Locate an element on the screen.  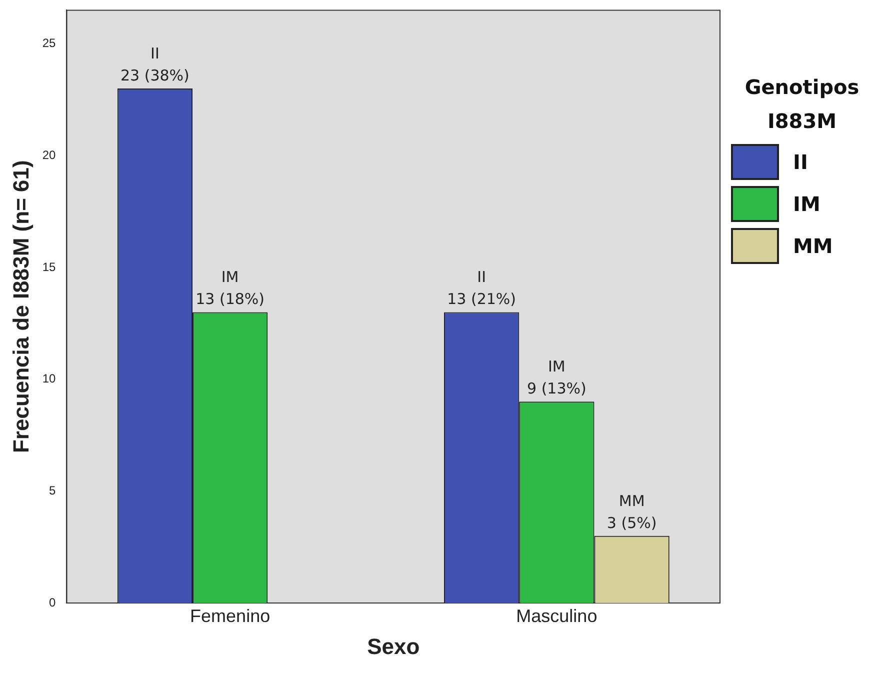
y-axis-title: Frecuencia de I883M (n= 61) is located at coordinates (21, 307).